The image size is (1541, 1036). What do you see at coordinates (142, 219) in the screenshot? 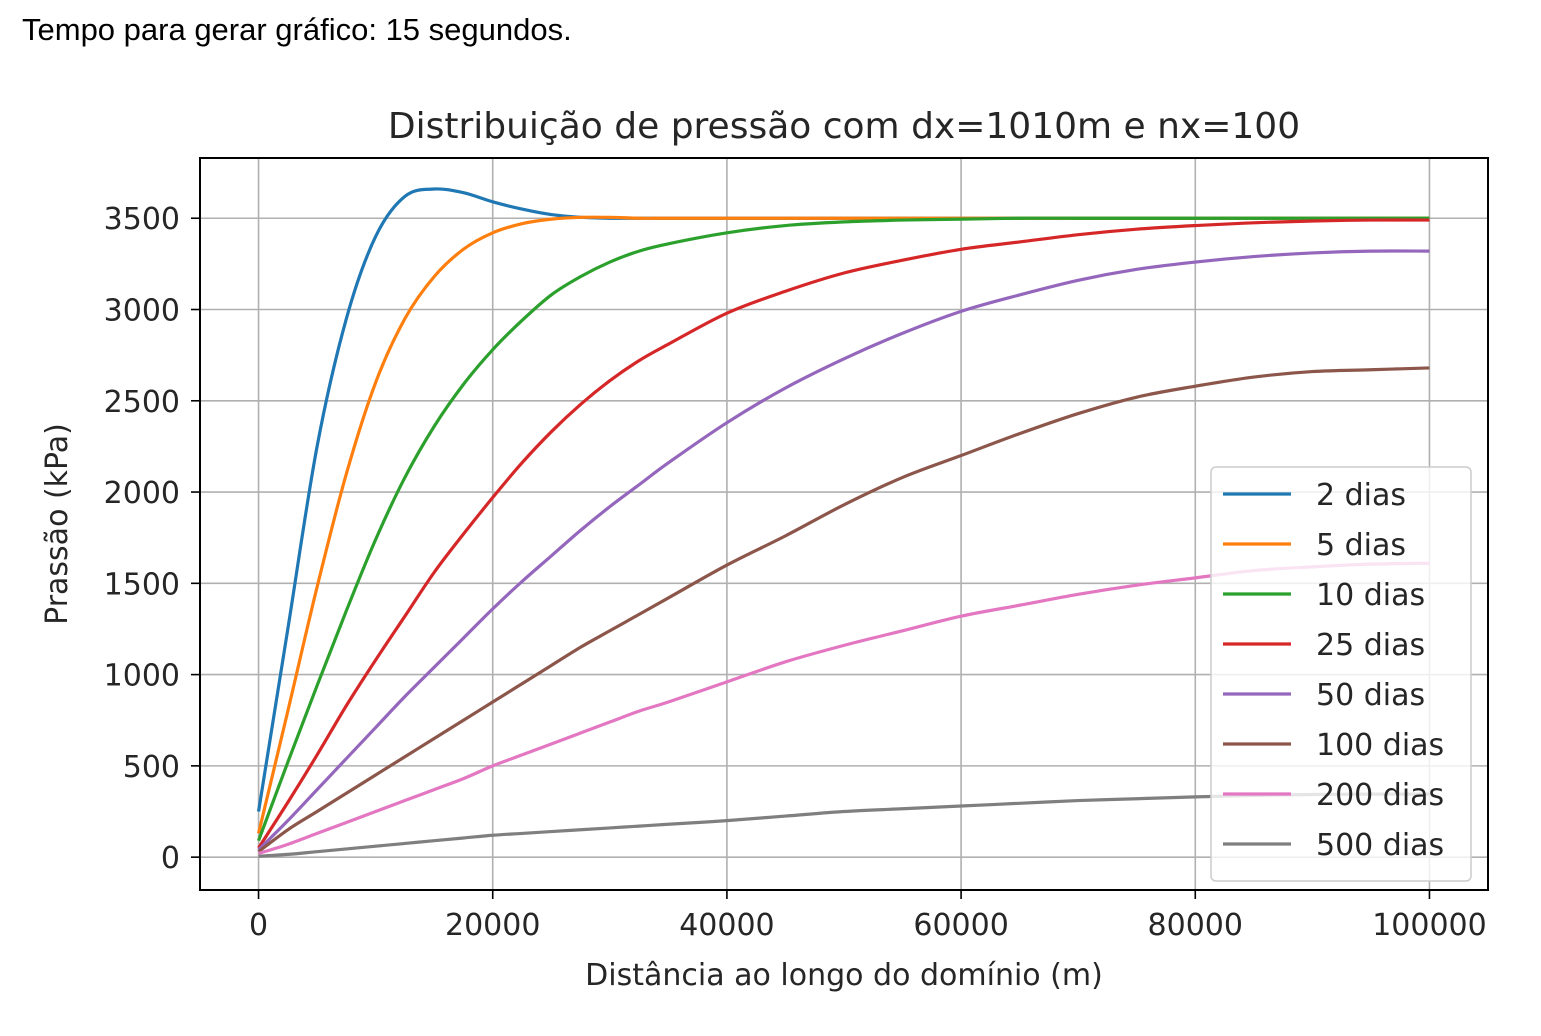
I see `y-tick-label: 3500` at bounding box center [142, 219].